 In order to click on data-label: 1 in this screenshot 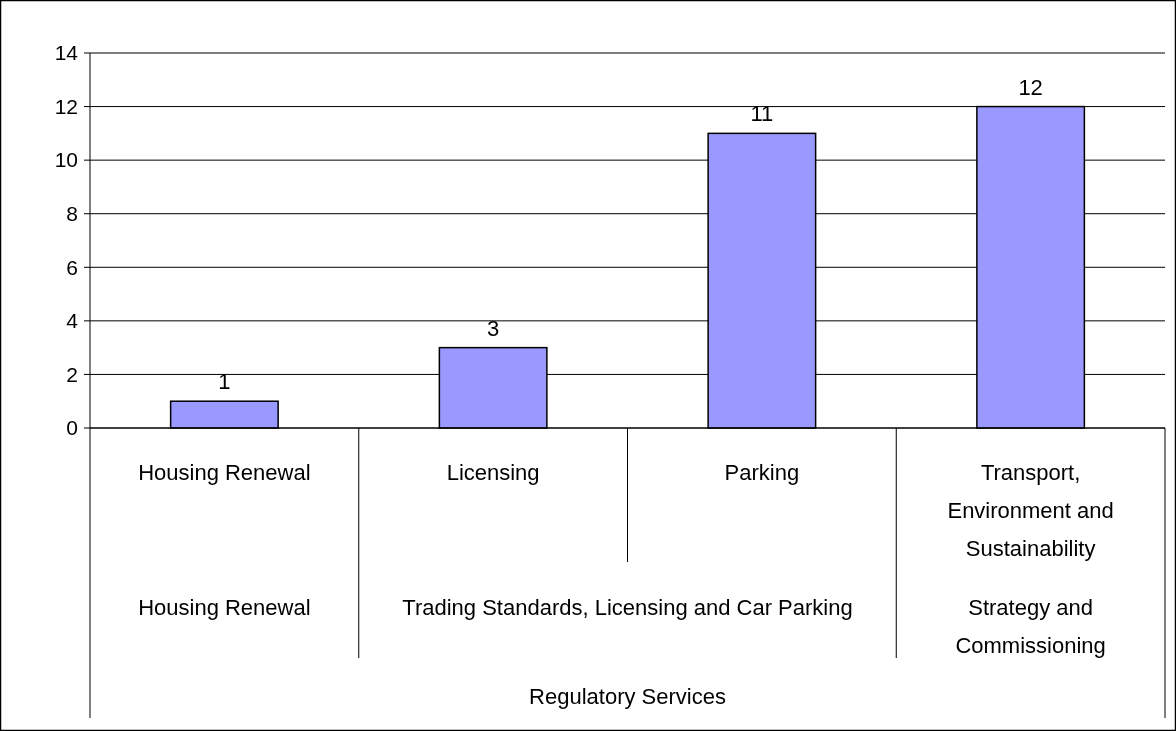, I will do `click(224, 382)`.